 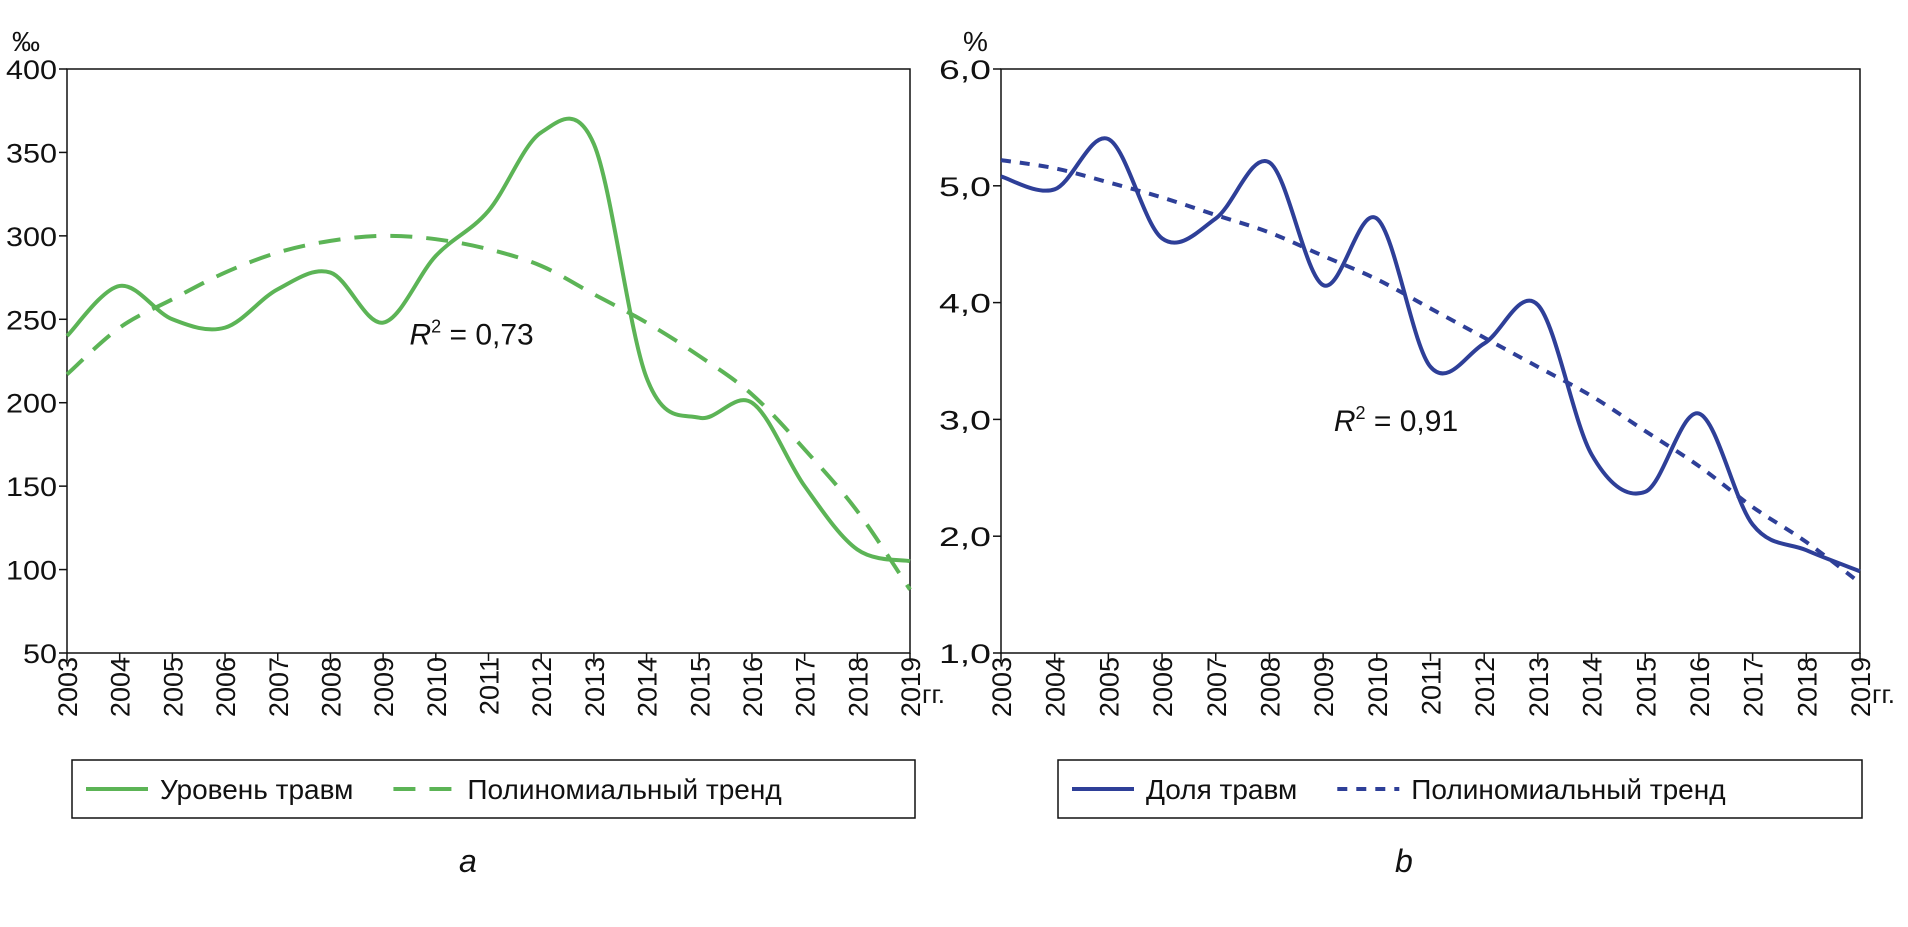 What do you see at coordinates (40, 654) in the screenshot?
I see `y-tick-label: 50` at bounding box center [40, 654].